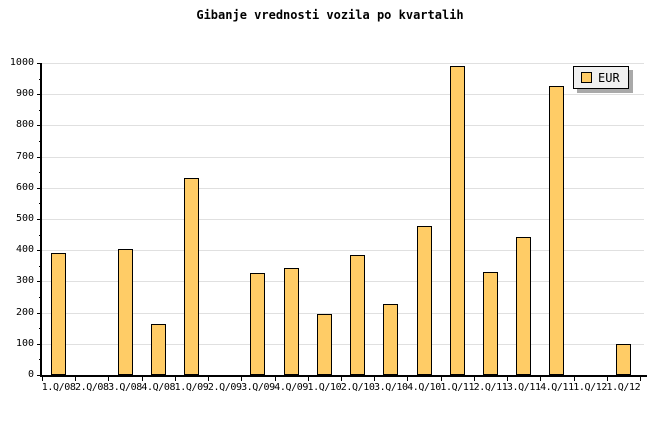  Describe the element at coordinates (91, 387) in the screenshot. I see `x-tick-label-1: 2.Q/08` at that location.